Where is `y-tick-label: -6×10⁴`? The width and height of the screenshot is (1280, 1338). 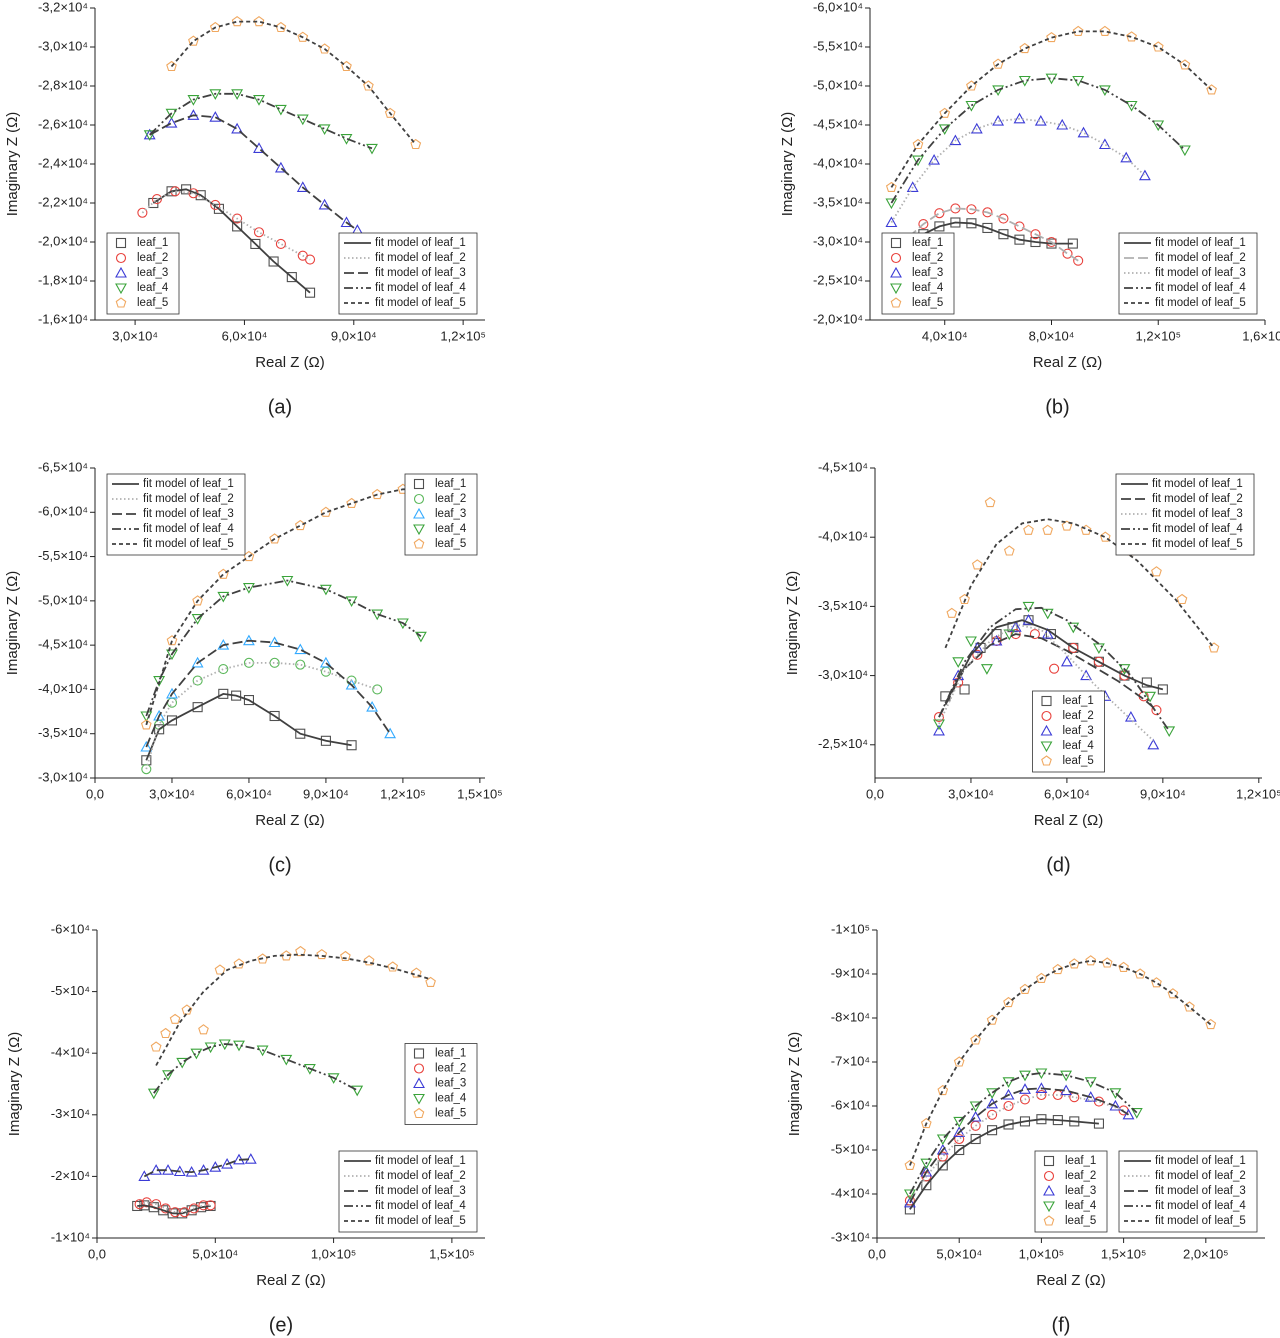
y-tick-label: -6×10⁴ is located at coordinates (70, 928).